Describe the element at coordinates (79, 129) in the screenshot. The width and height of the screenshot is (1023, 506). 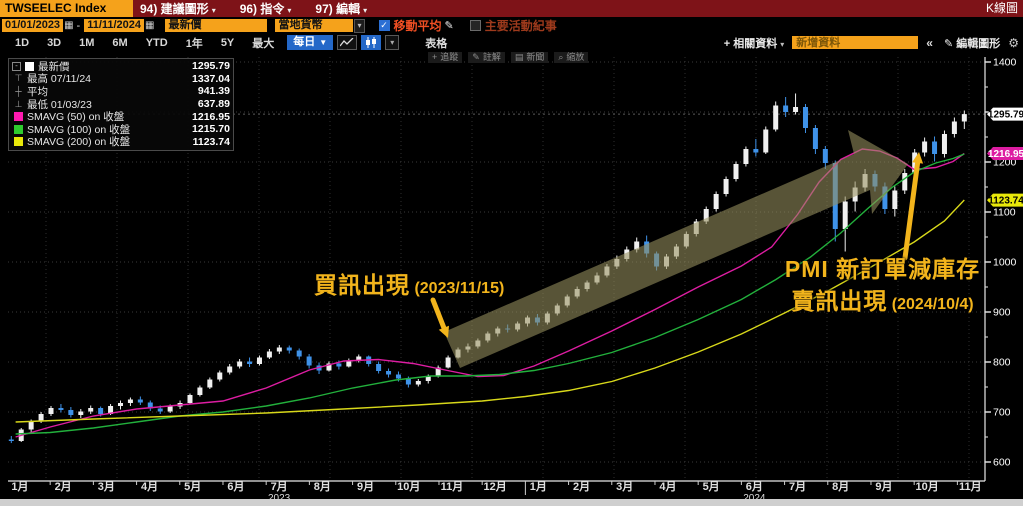
I see `legend-label: SMAVG (100) on 收盤` at that location.